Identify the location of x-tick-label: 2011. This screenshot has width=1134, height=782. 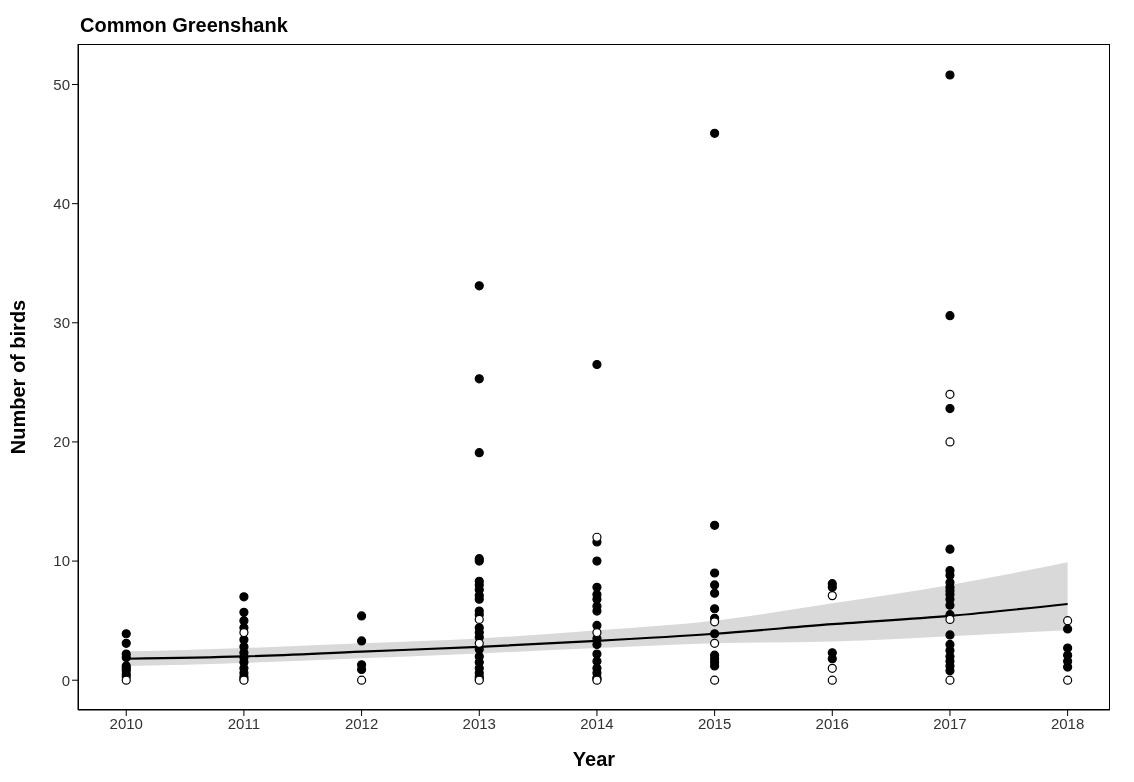
(244, 723).